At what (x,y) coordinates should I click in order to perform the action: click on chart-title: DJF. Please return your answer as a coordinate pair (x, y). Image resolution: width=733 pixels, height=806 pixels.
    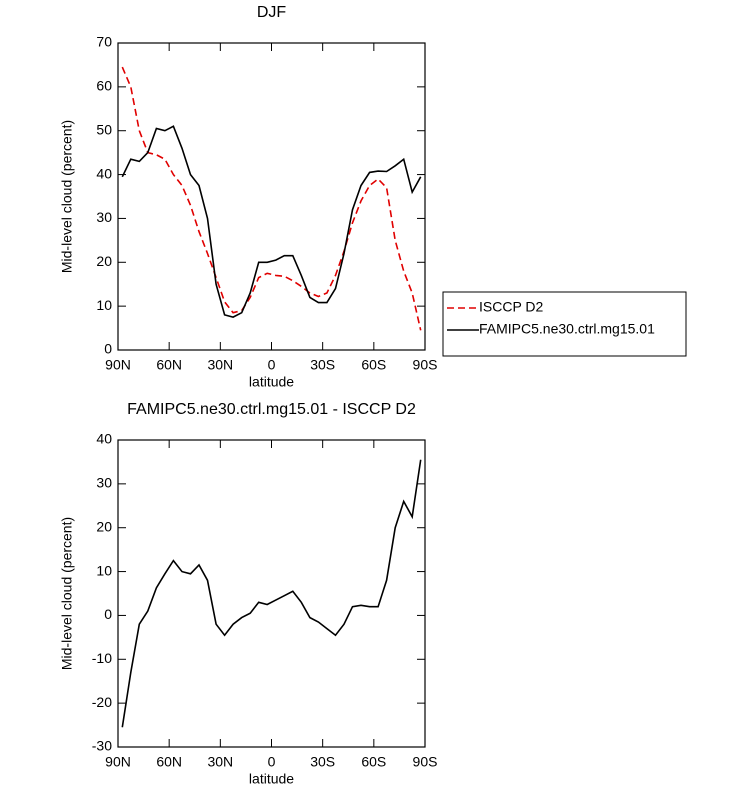
    Looking at the image, I should click on (272, 12).